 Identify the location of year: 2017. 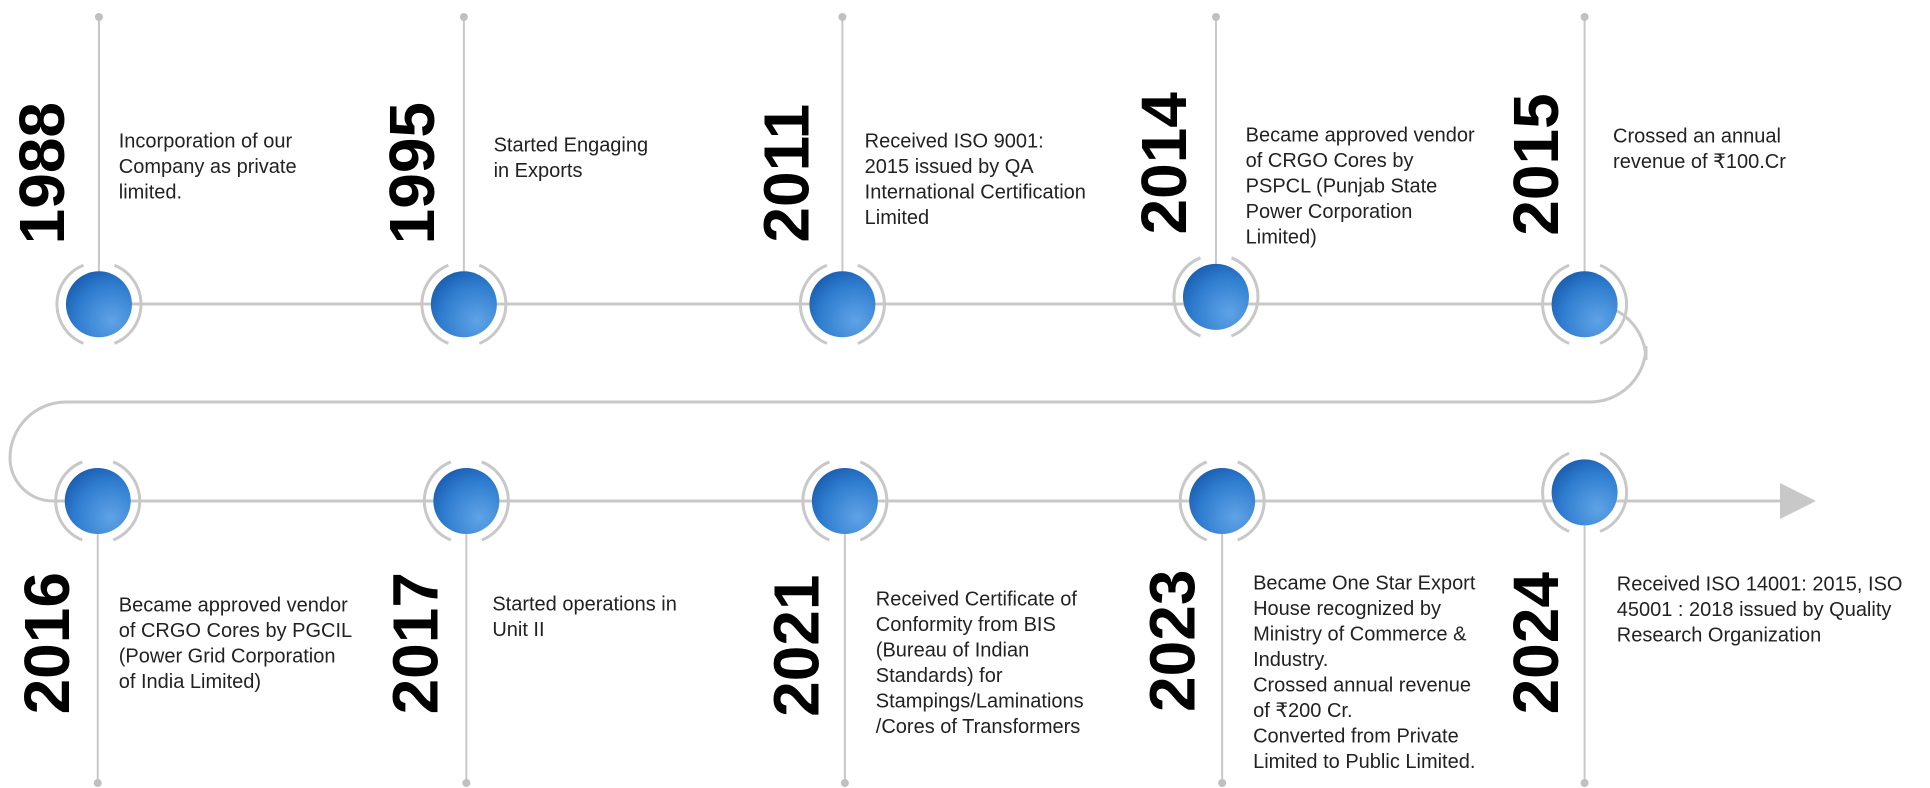
(415, 643).